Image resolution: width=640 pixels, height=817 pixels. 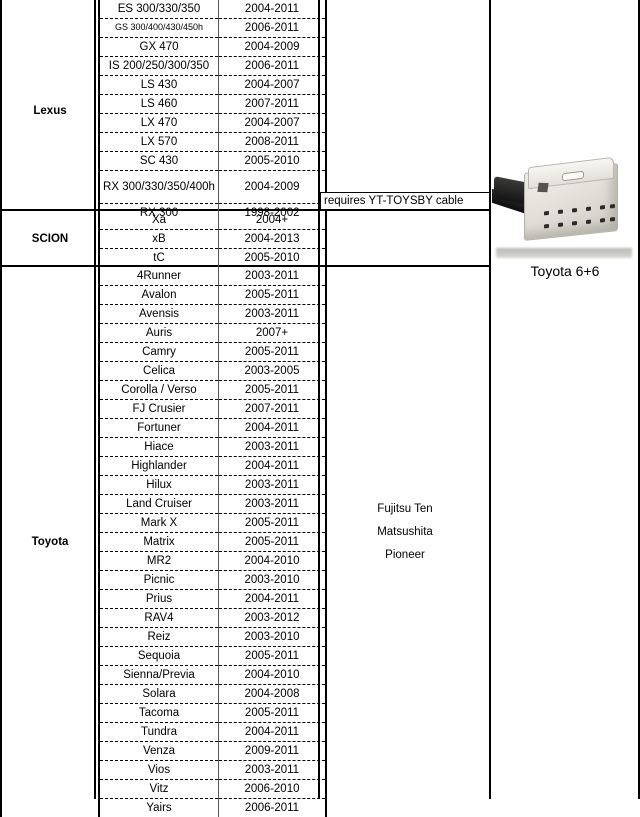 I want to click on model-name: FJ Crusier, so click(x=159, y=409).